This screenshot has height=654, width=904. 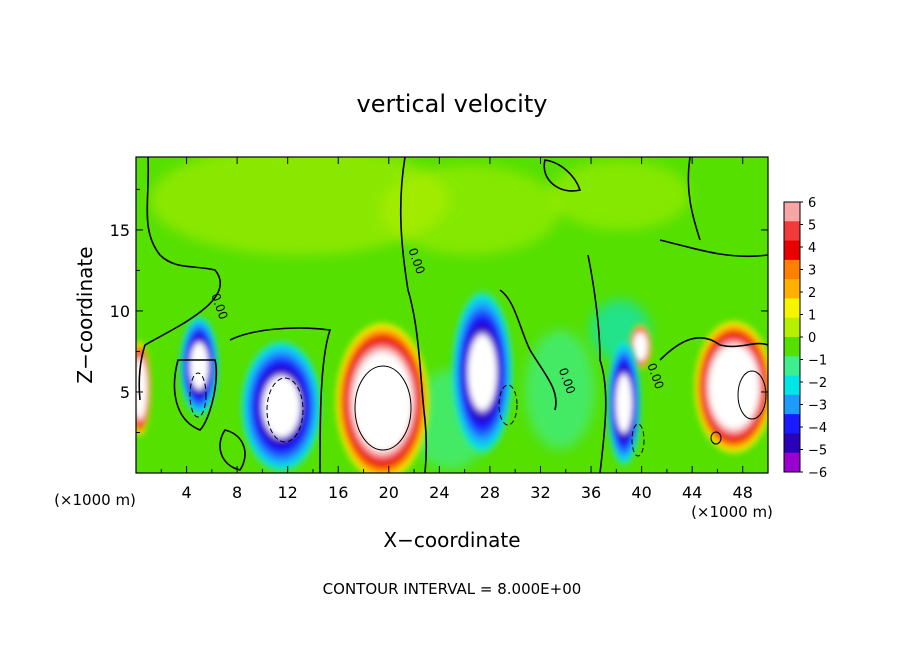 What do you see at coordinates (812, 203) in the screenshot?
I see `colorbar-label: 6` at bounding box center [812, 203].